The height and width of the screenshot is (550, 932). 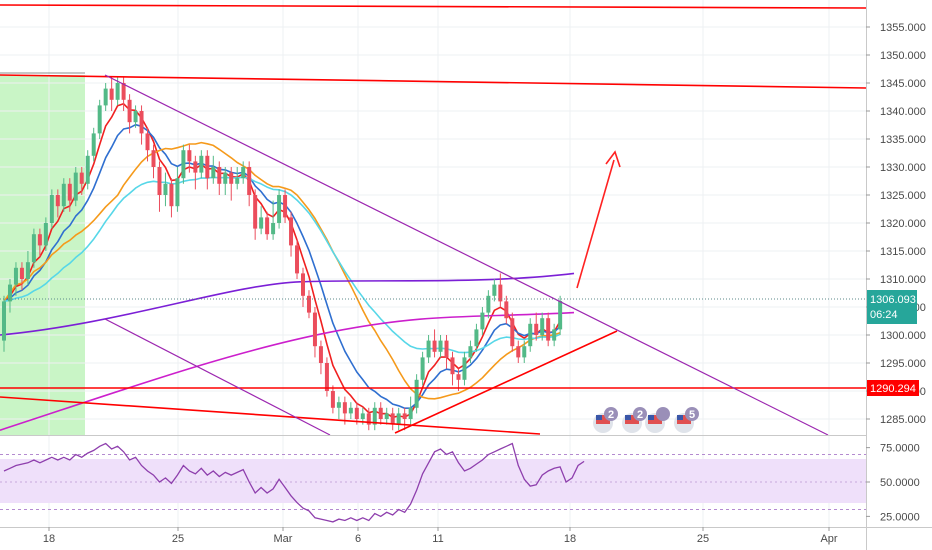 I want to click on time-tick-label: 25, so click(x=178, y=539).